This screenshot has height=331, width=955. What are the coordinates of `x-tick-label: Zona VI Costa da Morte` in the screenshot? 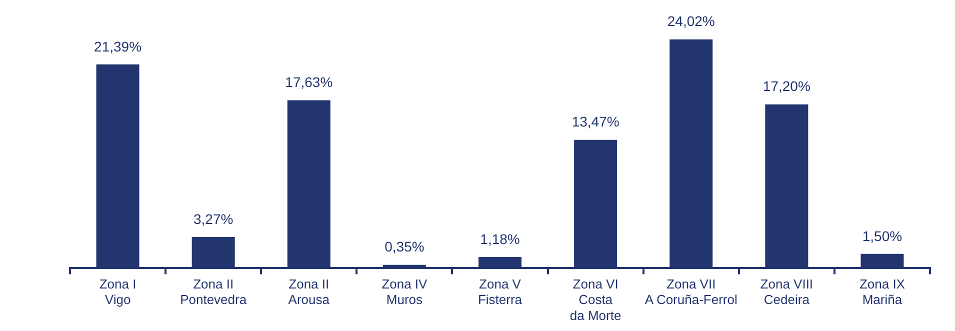 It's located at (596, 299).